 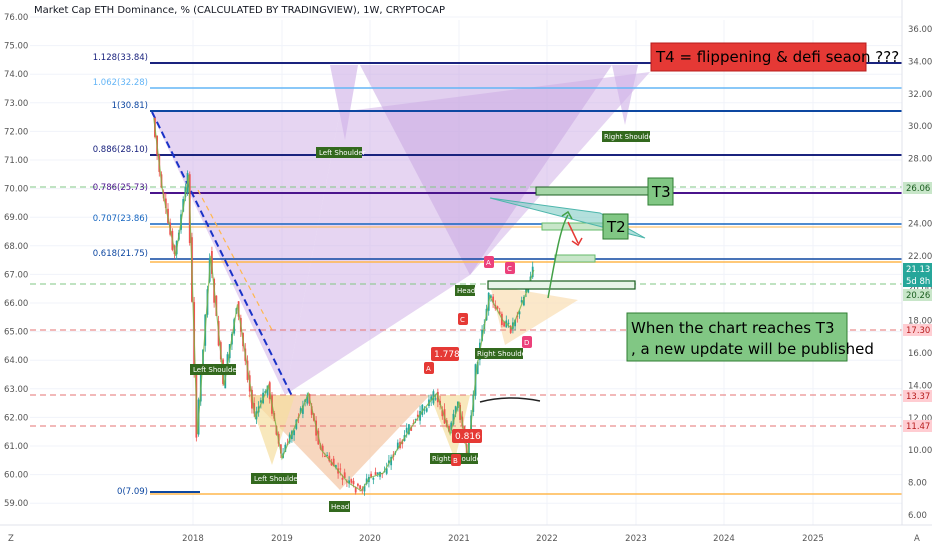 I want to click on wave-d2: D, so click(x=526, y=343).